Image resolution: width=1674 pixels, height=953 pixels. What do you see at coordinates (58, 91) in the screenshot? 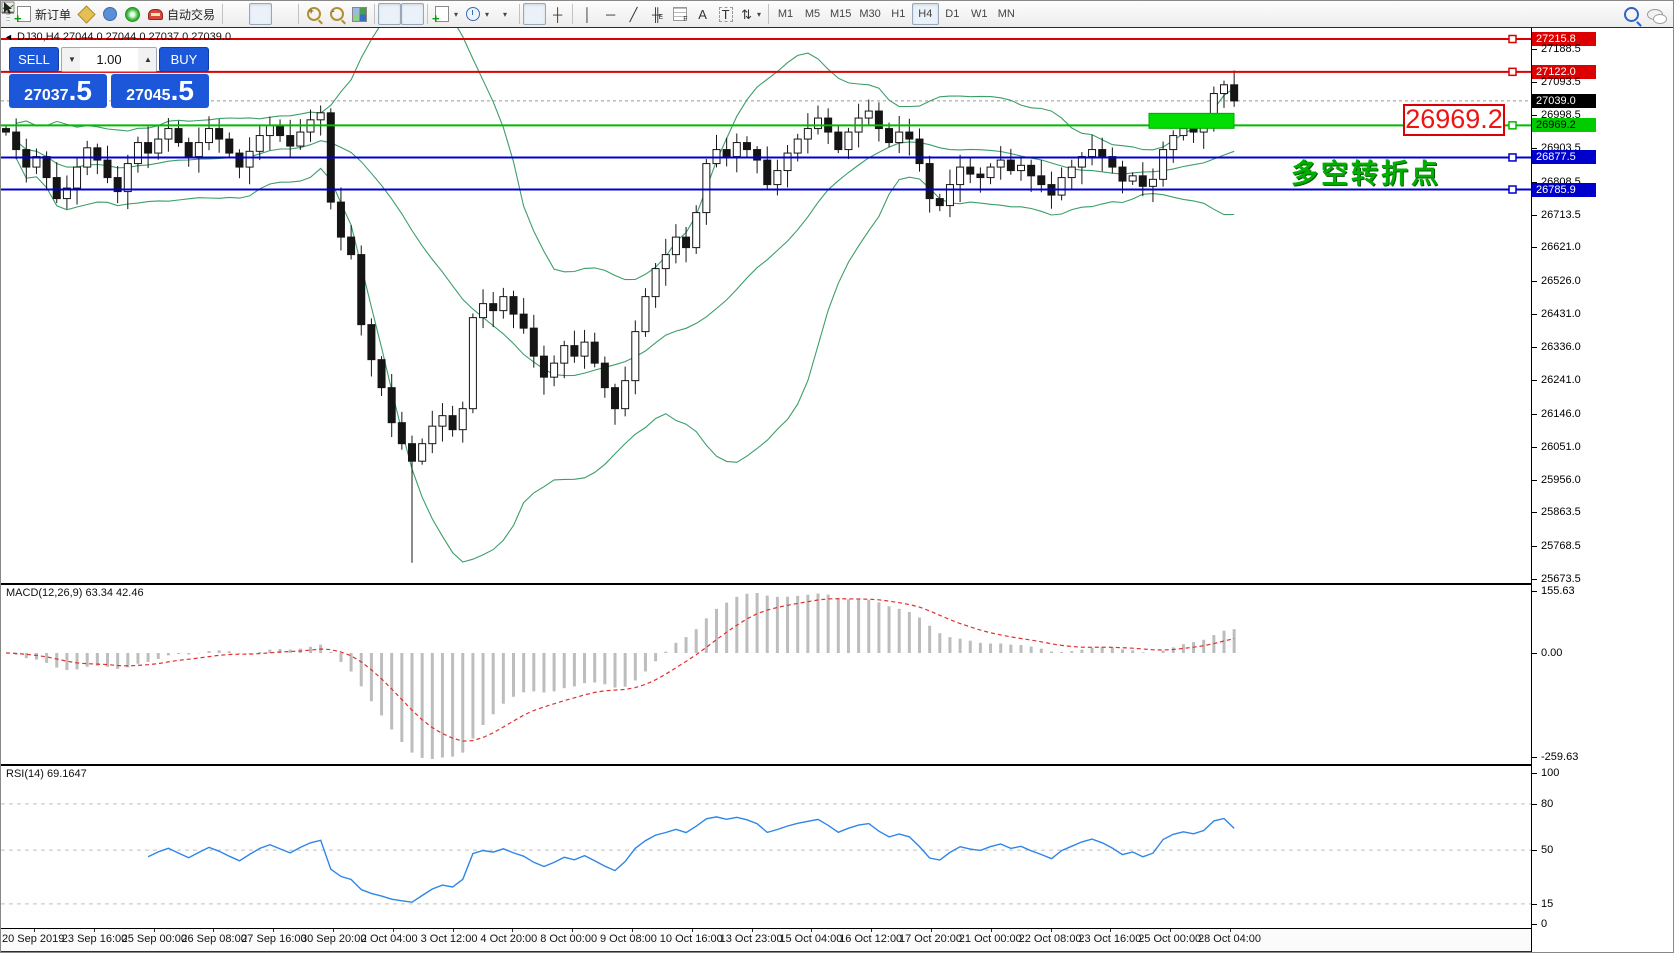
I see `sell-price-display: 27037.5` at bounding box center [58, 91].